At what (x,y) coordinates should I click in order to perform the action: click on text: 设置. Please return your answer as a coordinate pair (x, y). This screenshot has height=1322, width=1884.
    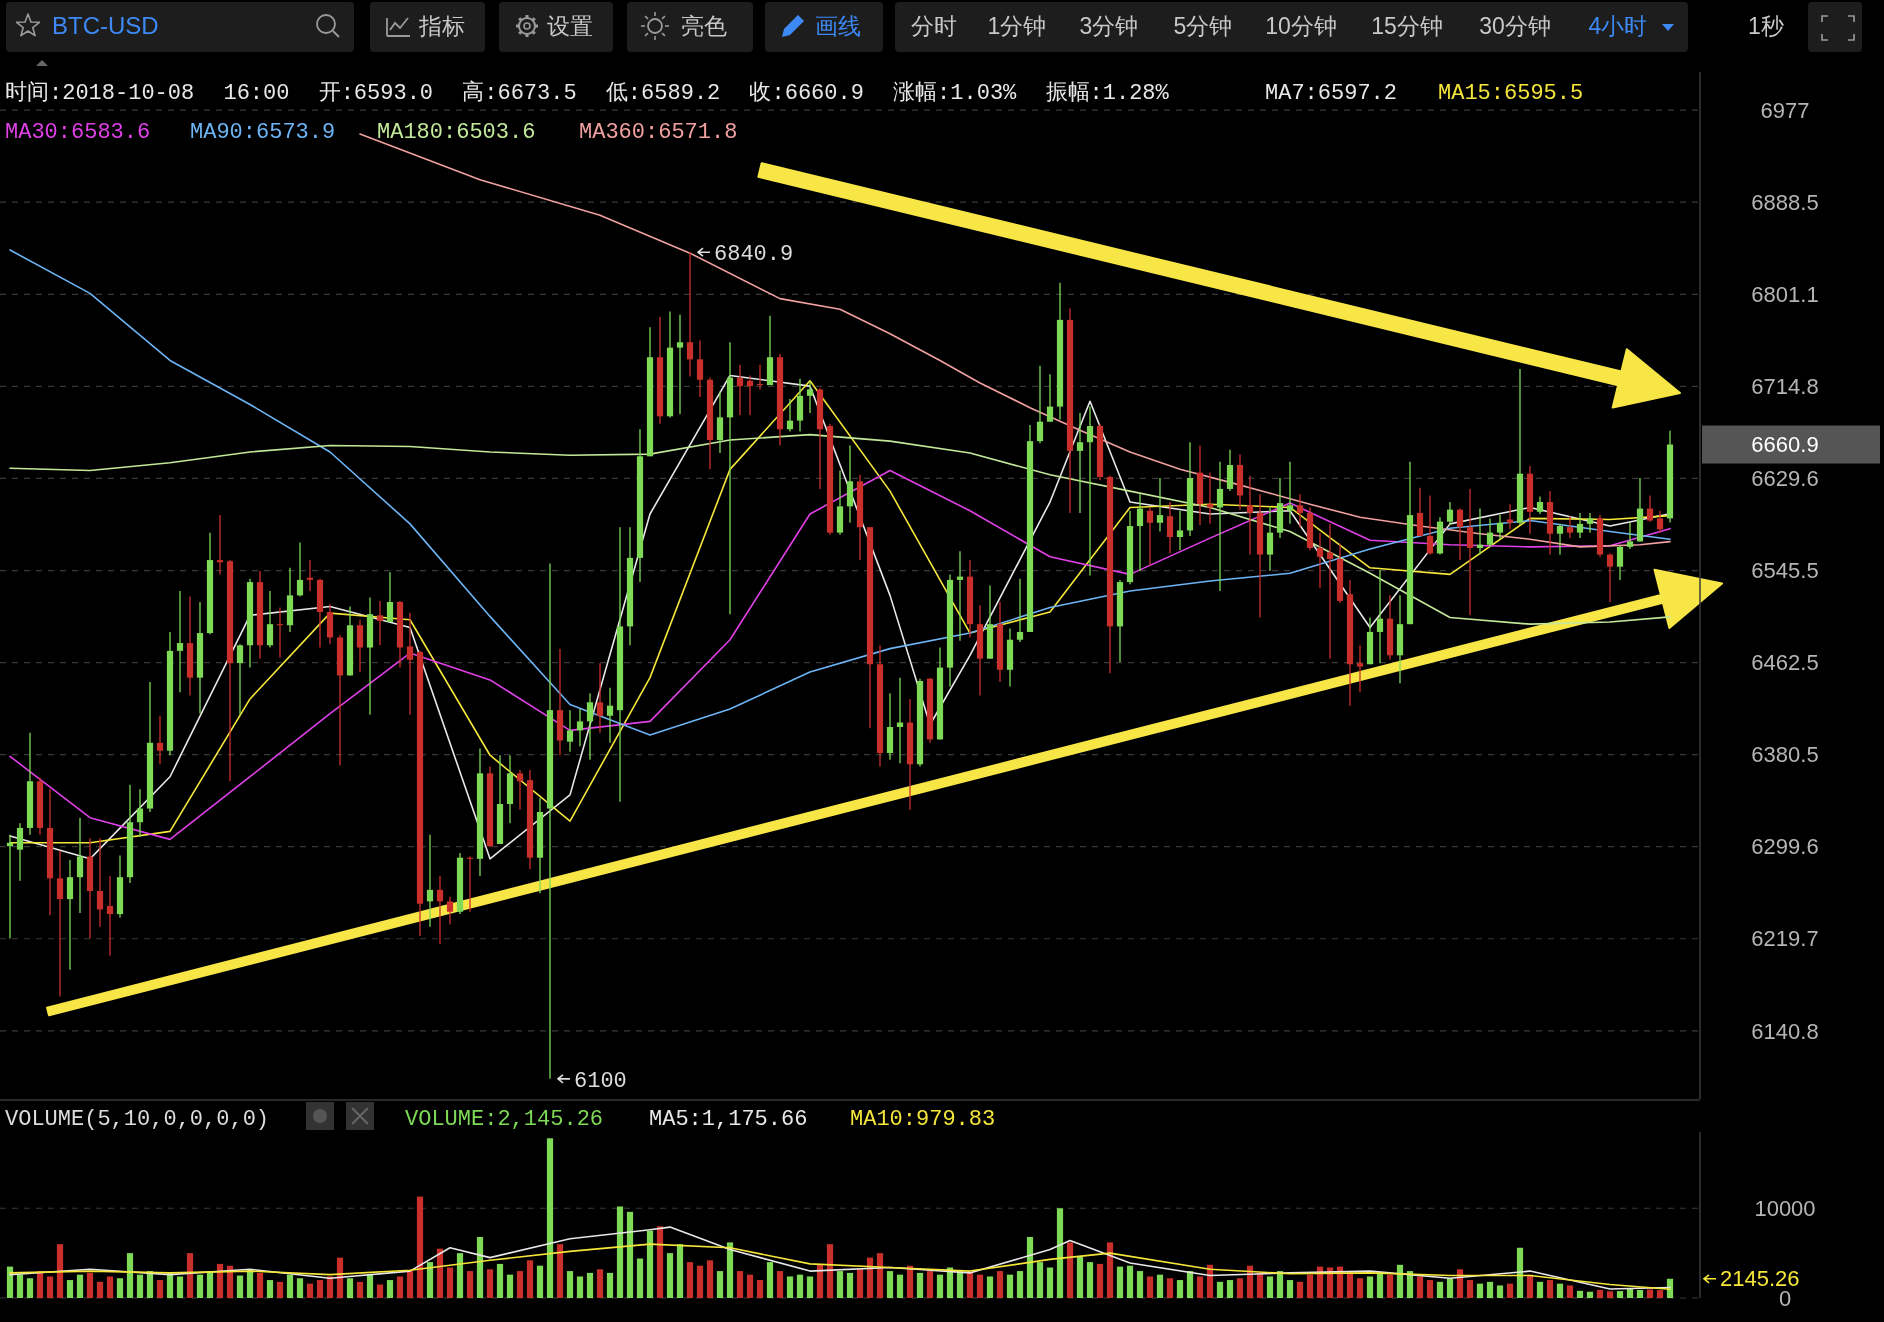
    Looking at the image, I should click on (570, 26).